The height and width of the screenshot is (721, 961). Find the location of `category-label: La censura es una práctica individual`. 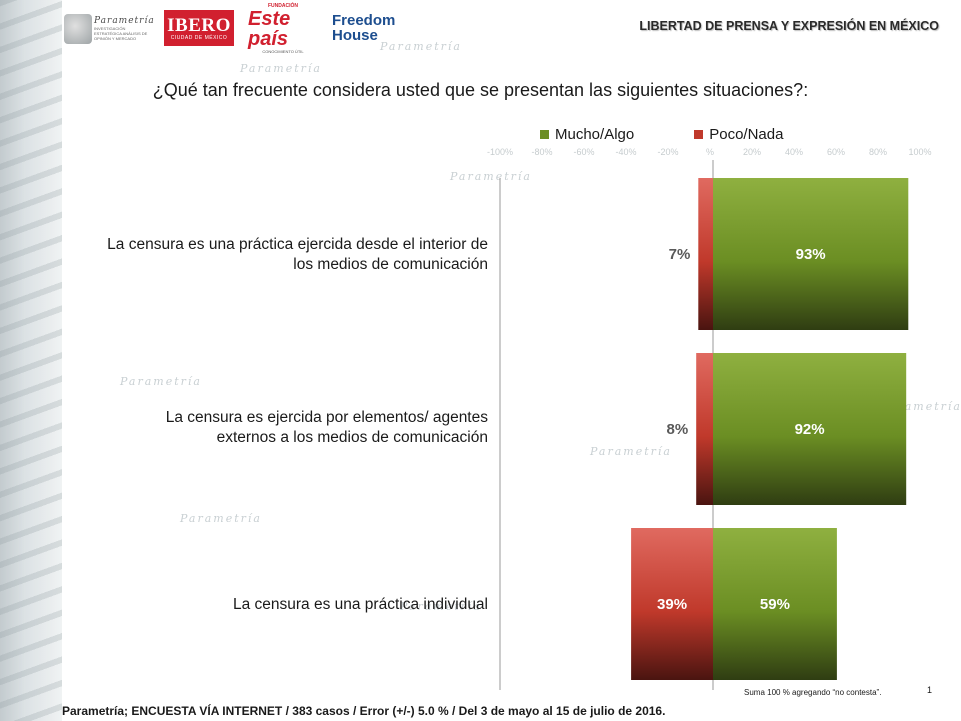

category-label: La censura es una práctica individual is located at coordinates (274, 605).